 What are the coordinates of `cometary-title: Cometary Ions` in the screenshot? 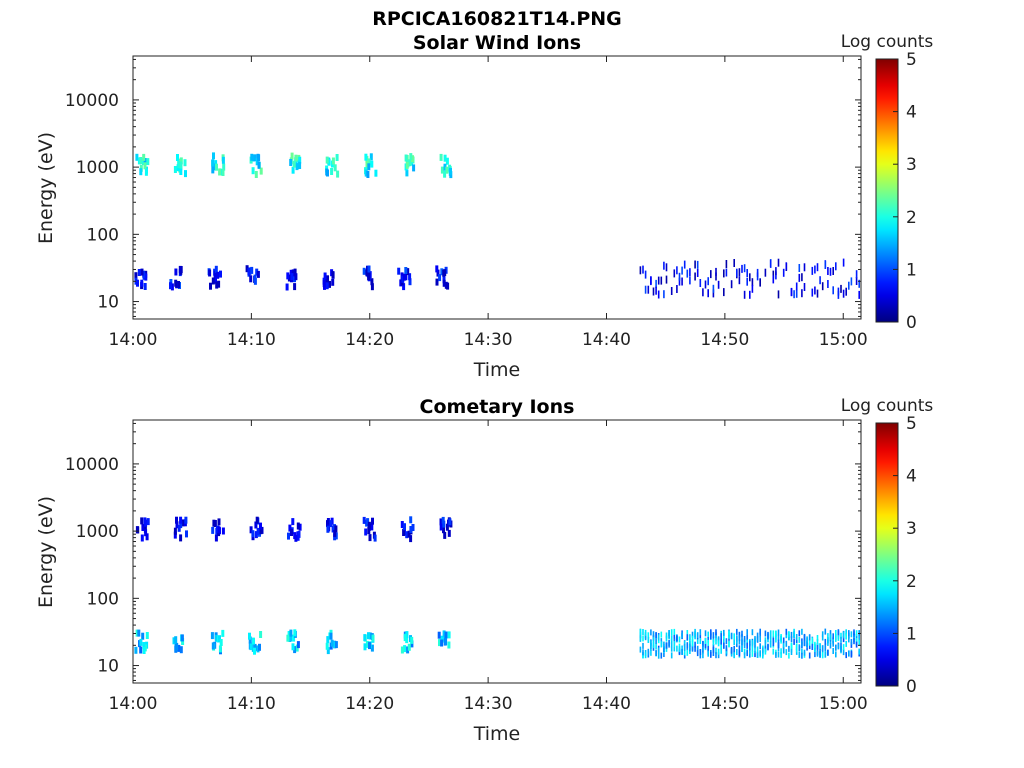 It's located at (497, 407).